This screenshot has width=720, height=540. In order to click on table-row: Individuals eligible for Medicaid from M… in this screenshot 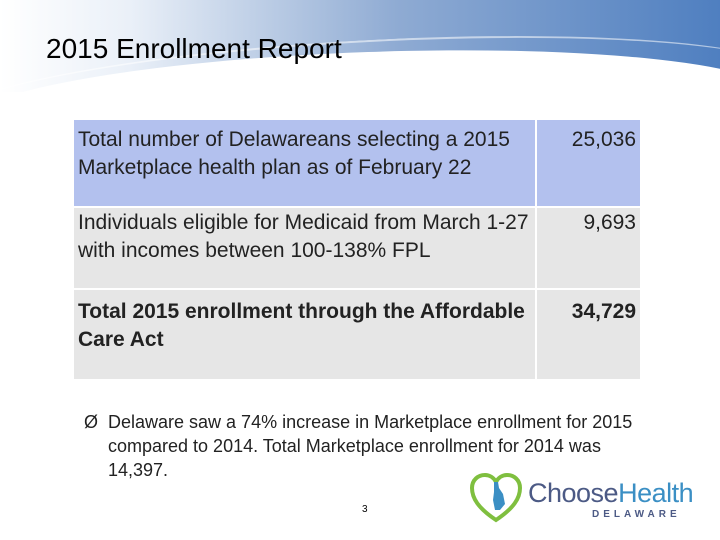, I will do `click(357, 247)`.